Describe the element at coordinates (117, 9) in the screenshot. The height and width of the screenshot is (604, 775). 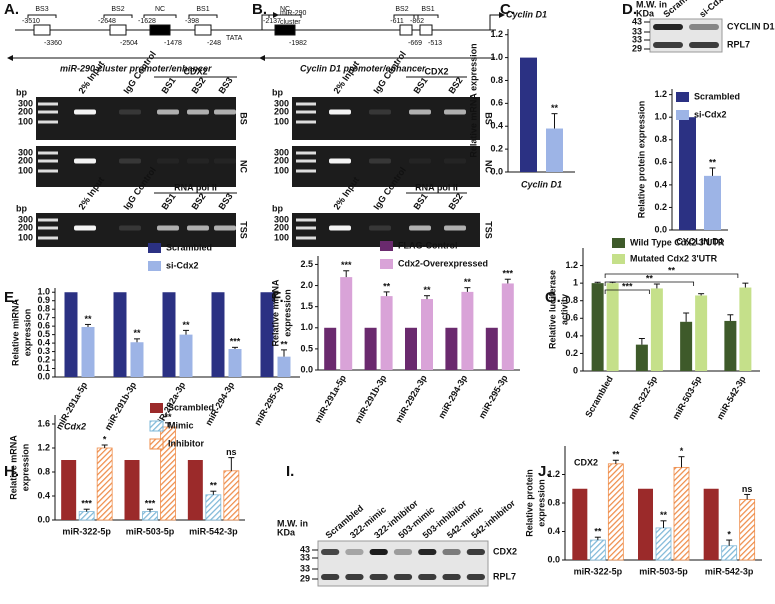
I see `site-label: BS2` at that location.